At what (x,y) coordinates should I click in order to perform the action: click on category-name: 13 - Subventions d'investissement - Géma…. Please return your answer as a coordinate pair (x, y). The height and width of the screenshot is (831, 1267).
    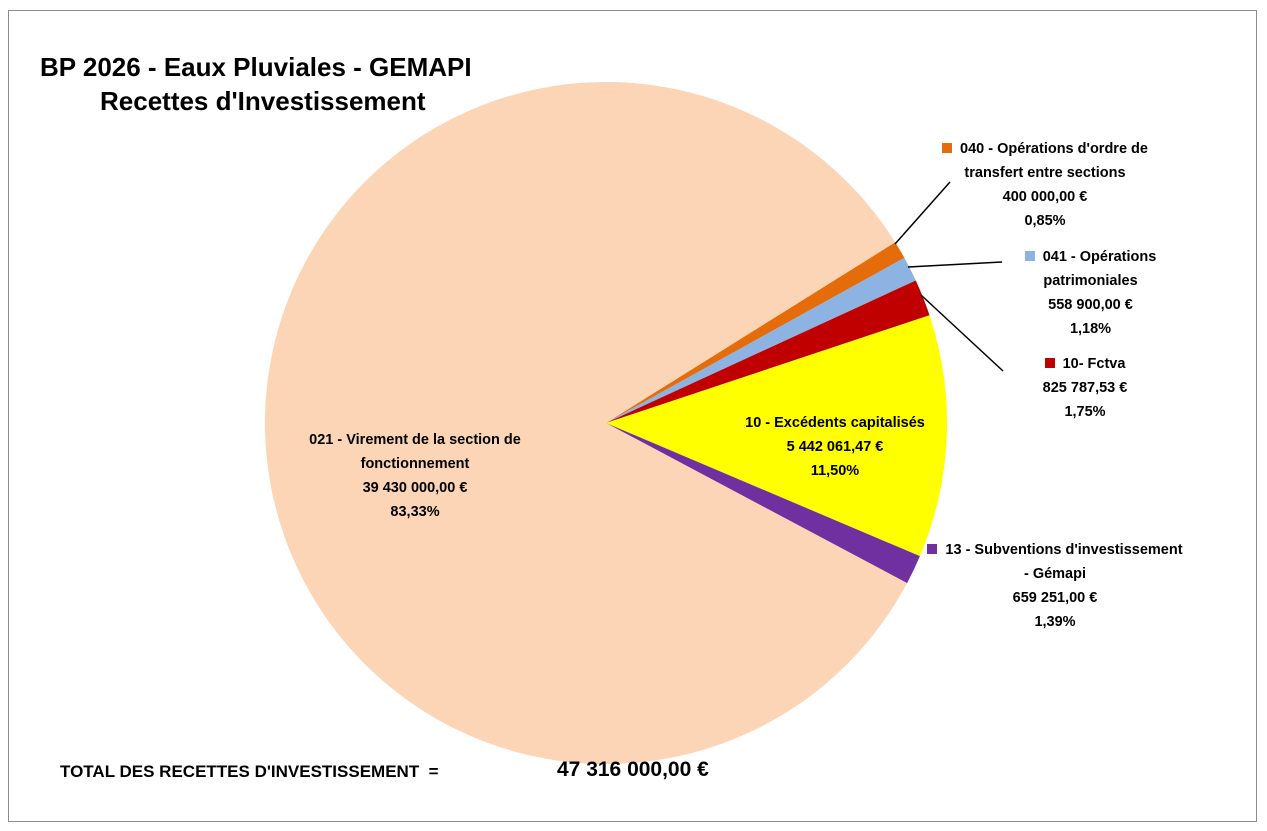
    Looking at the image, I should click on (1064, 562).